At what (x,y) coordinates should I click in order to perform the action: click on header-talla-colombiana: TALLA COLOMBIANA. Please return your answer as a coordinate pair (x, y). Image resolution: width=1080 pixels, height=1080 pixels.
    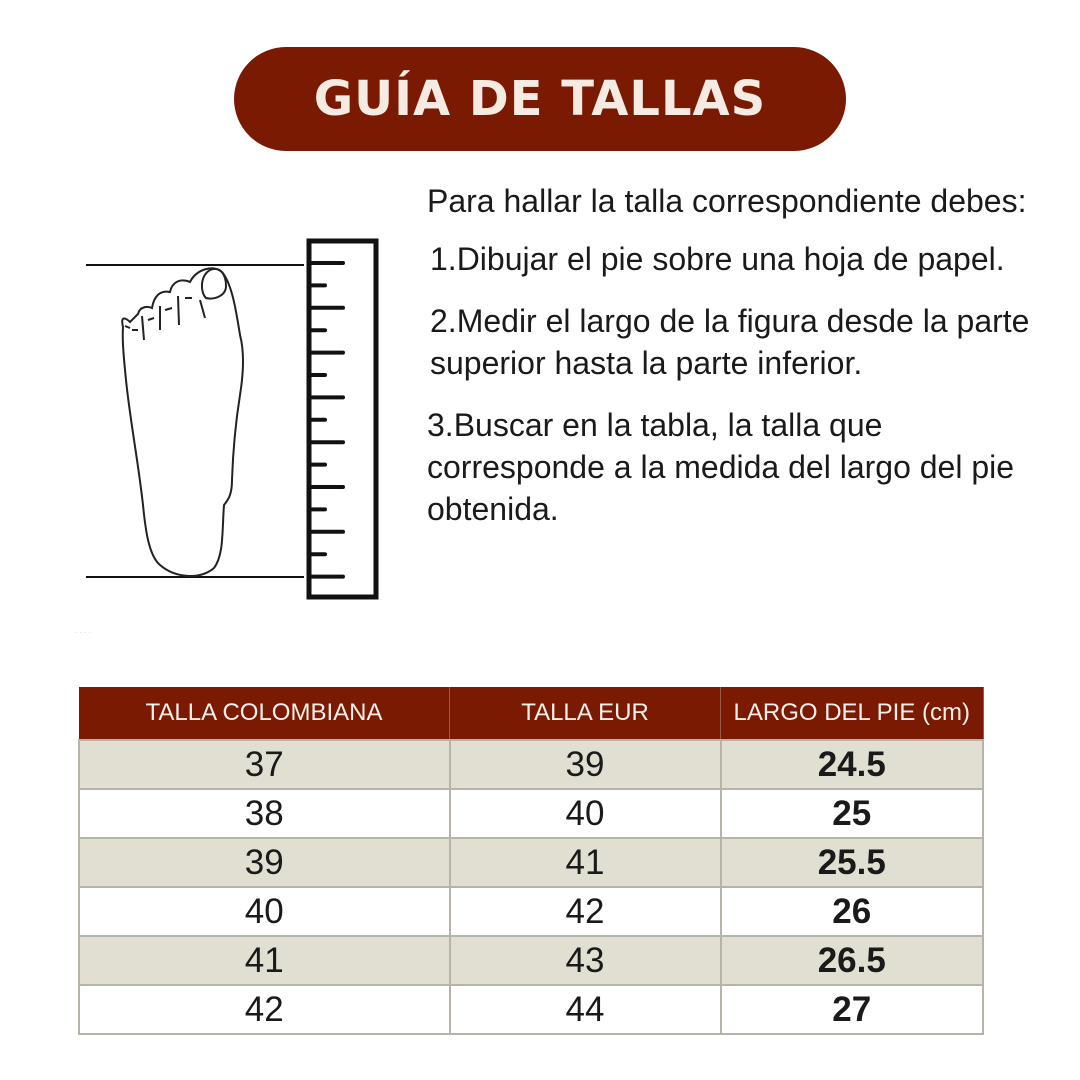
    Looking at the image, I should click on (264, 713).